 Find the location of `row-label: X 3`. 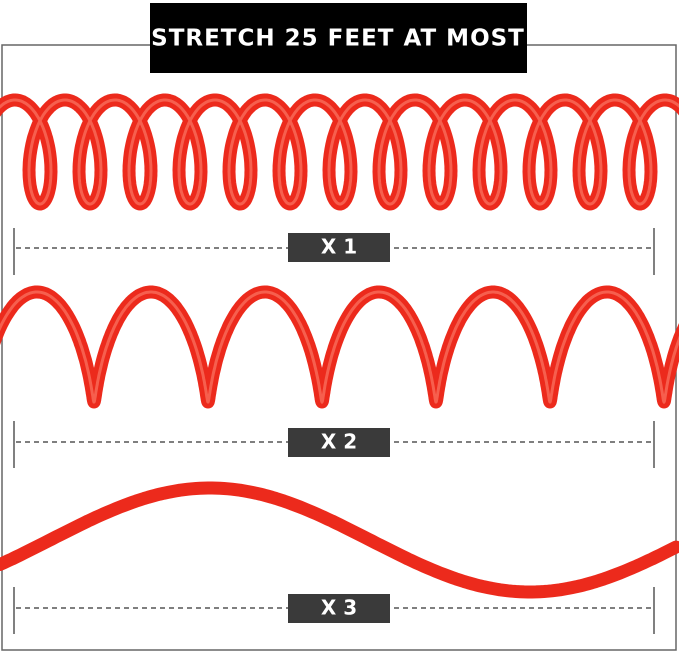

row-label: X 3 is located at coordinates (339, 608).